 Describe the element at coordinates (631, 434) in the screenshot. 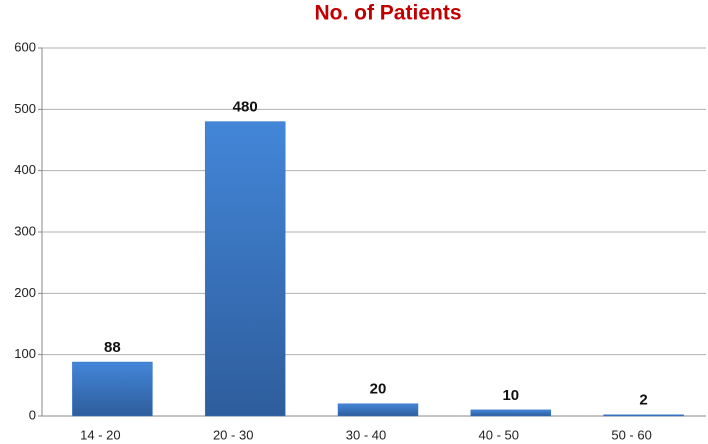

I see `x-tick-label: 50 - 60` at that location.